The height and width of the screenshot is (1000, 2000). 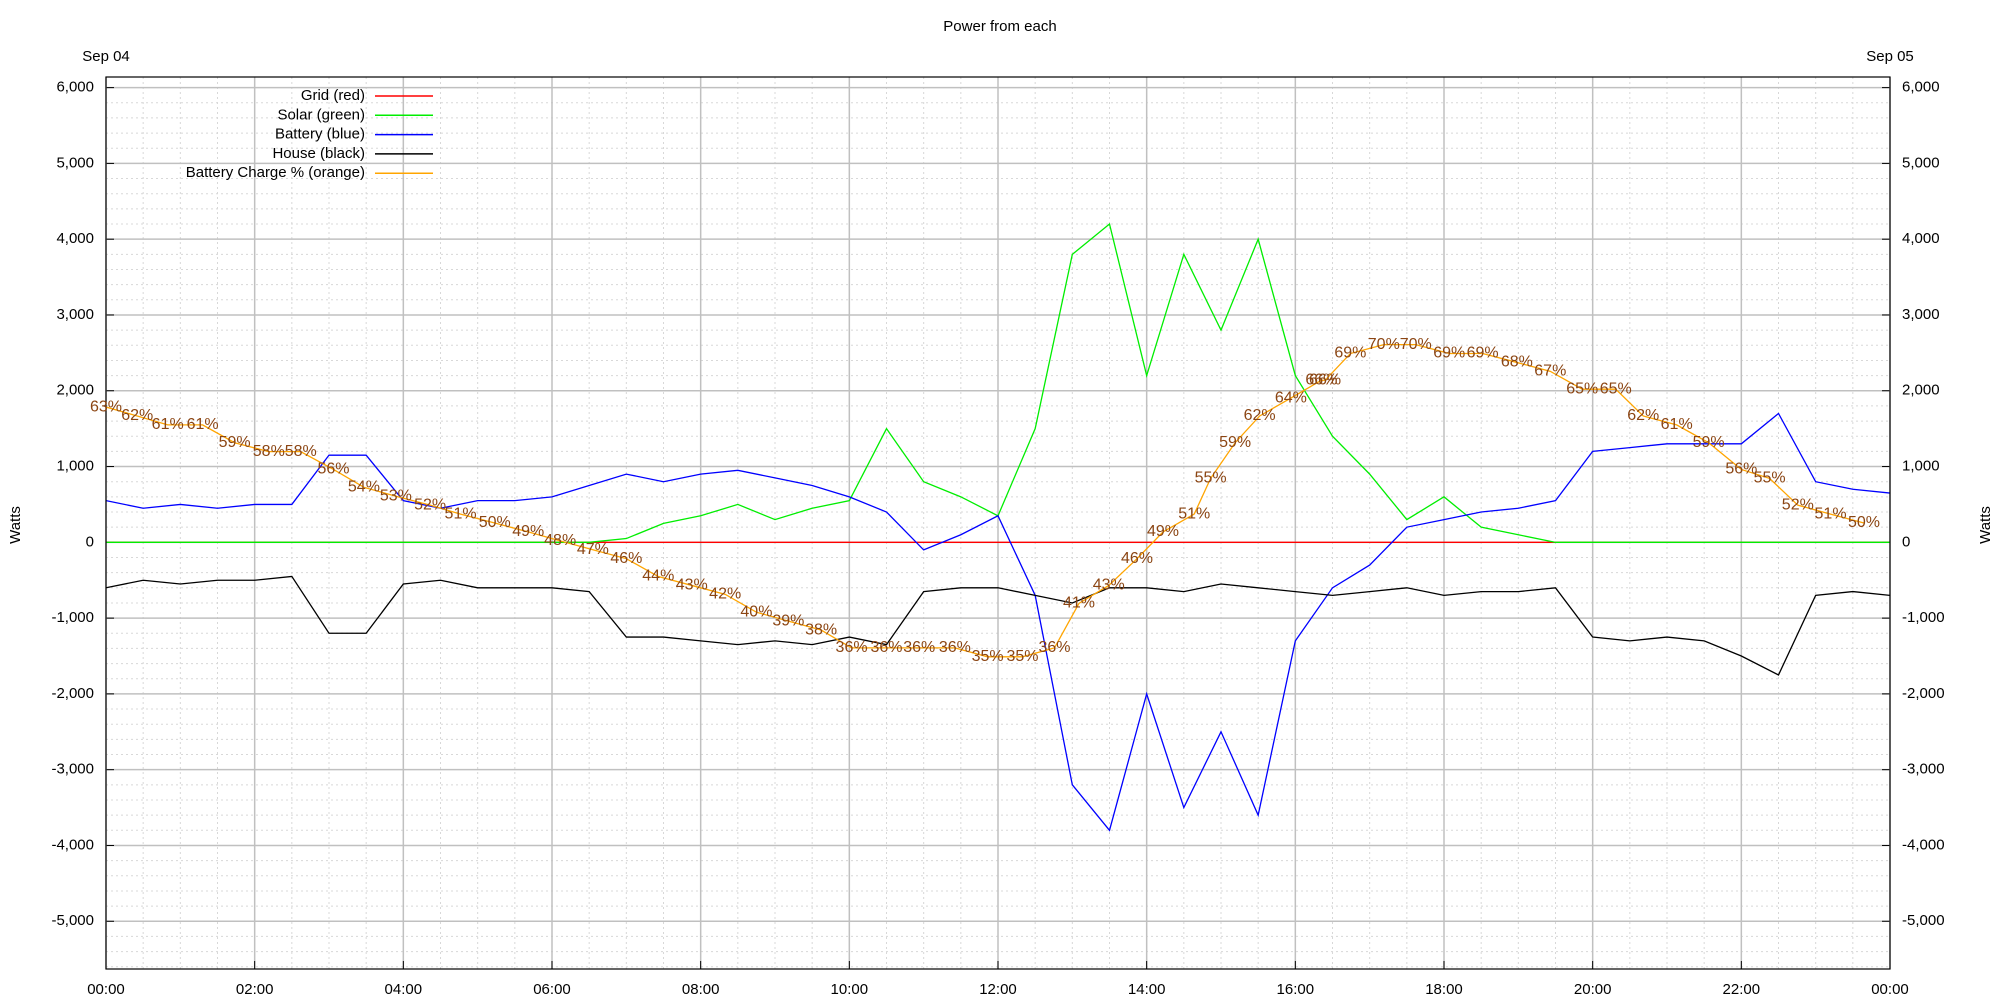 I want to click on date-label: Sep 05, so click(x=1890, y=56).